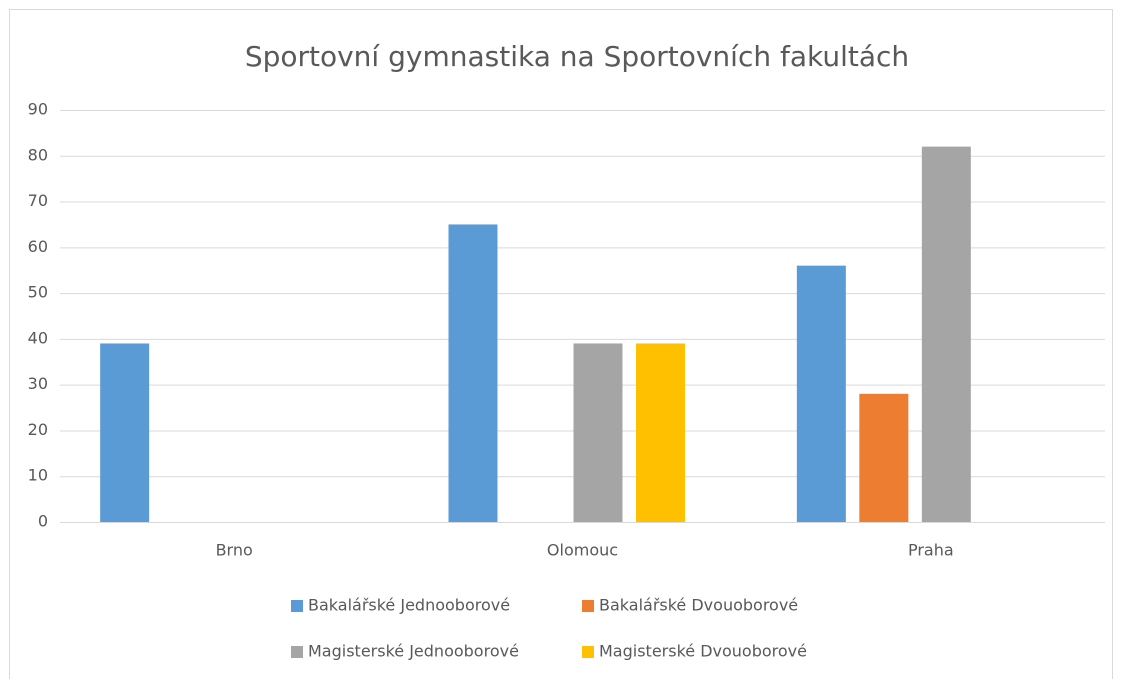  Describe the element at coordinates (43, 521) in the screenshot. I see `y-tick-label: 0` at that location.